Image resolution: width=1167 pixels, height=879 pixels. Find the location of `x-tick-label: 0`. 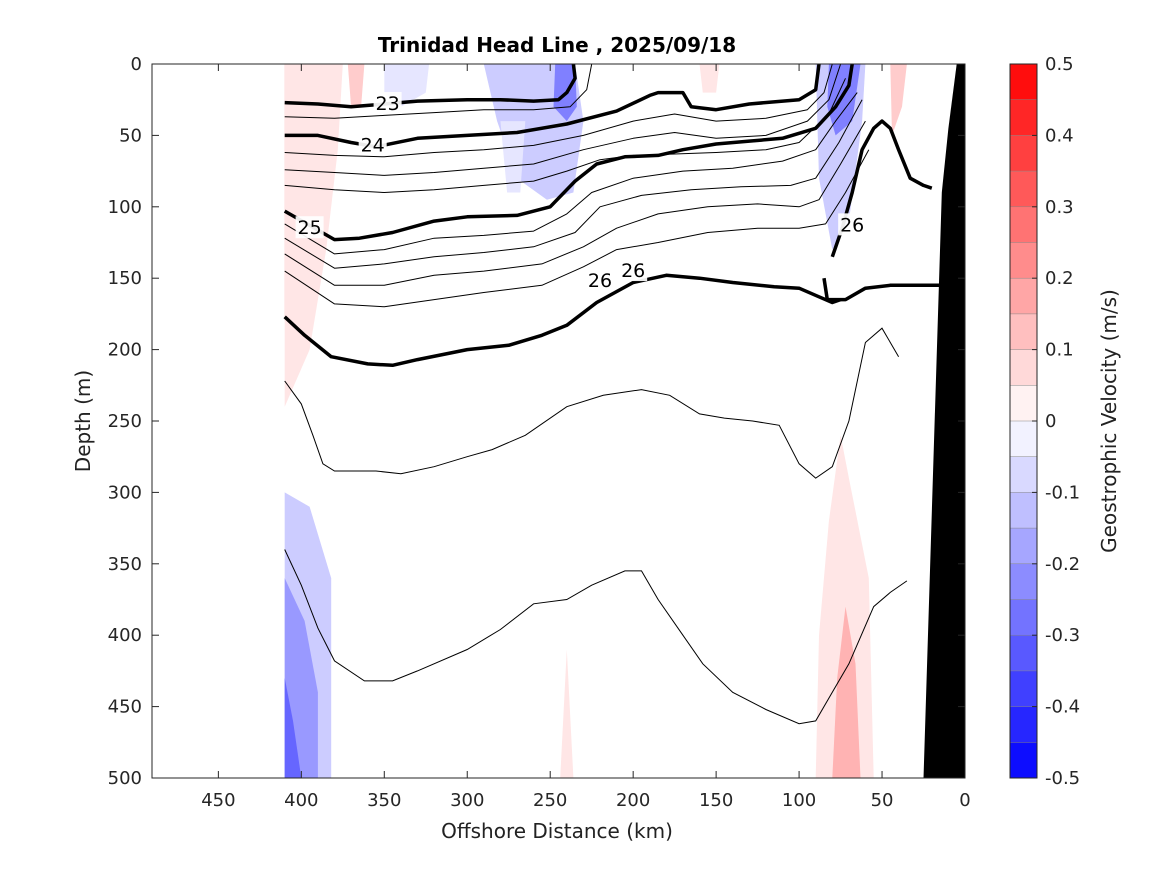

x-tick-label: 0 is located at coordinates (964, 800).